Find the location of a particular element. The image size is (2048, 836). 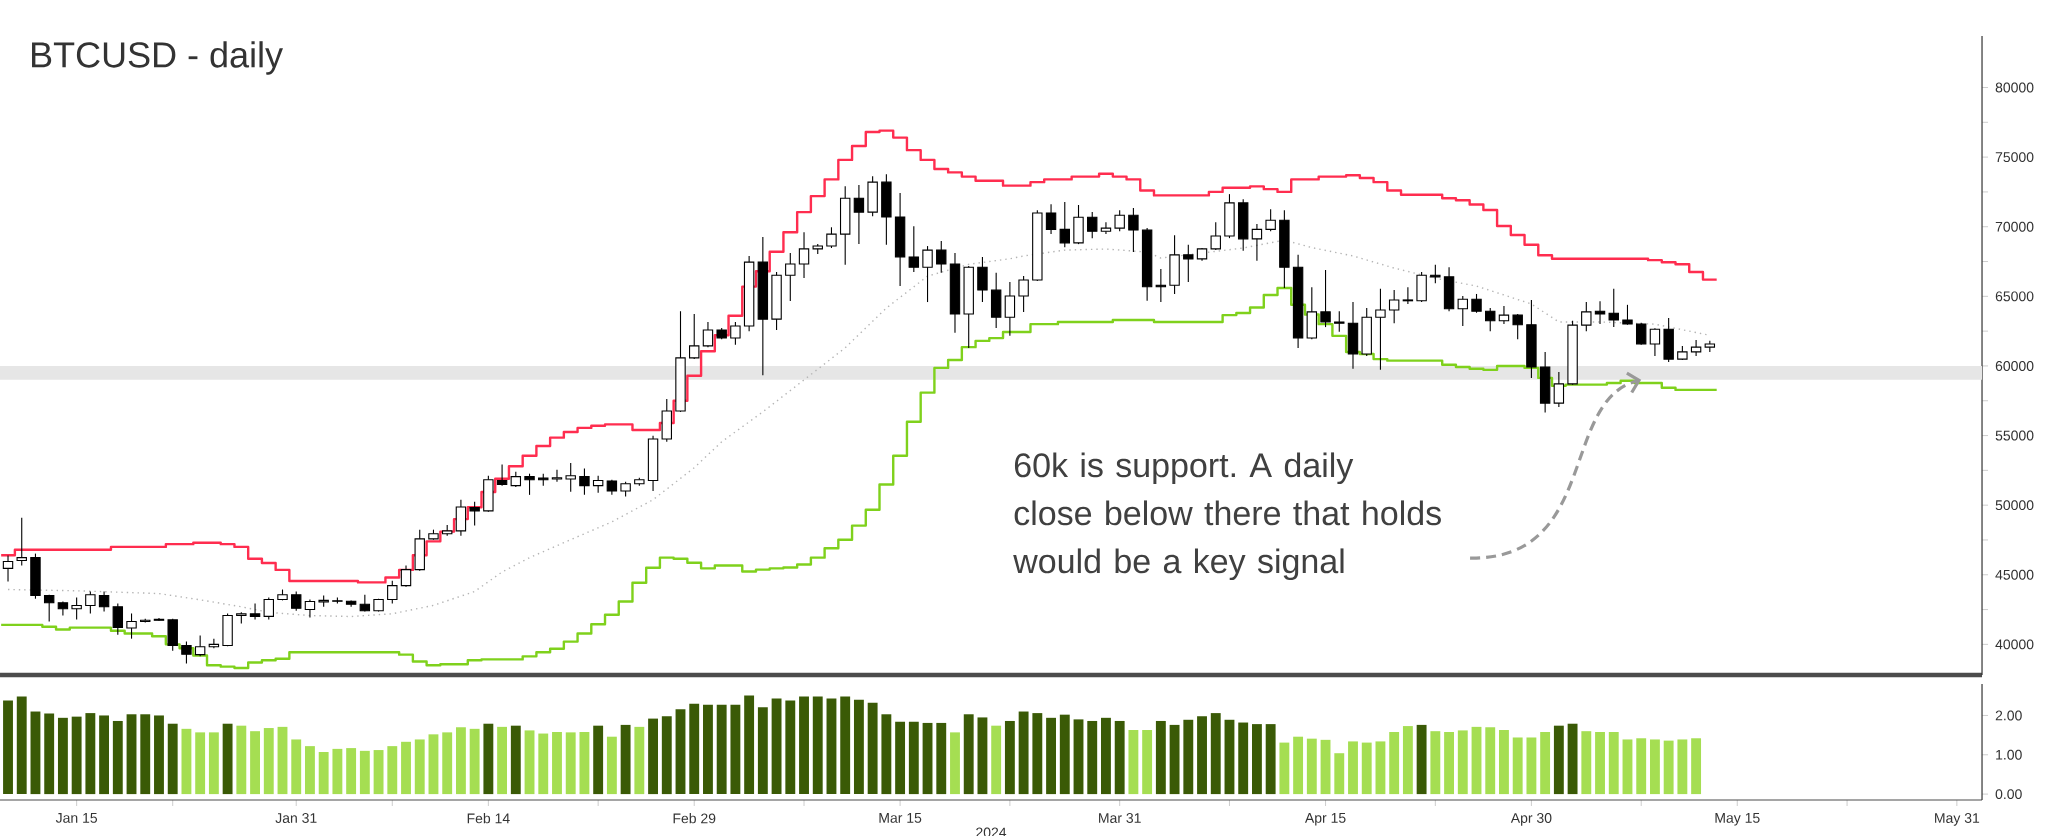

x-tick-label: May 31 is located at coordinates (1957, 819).